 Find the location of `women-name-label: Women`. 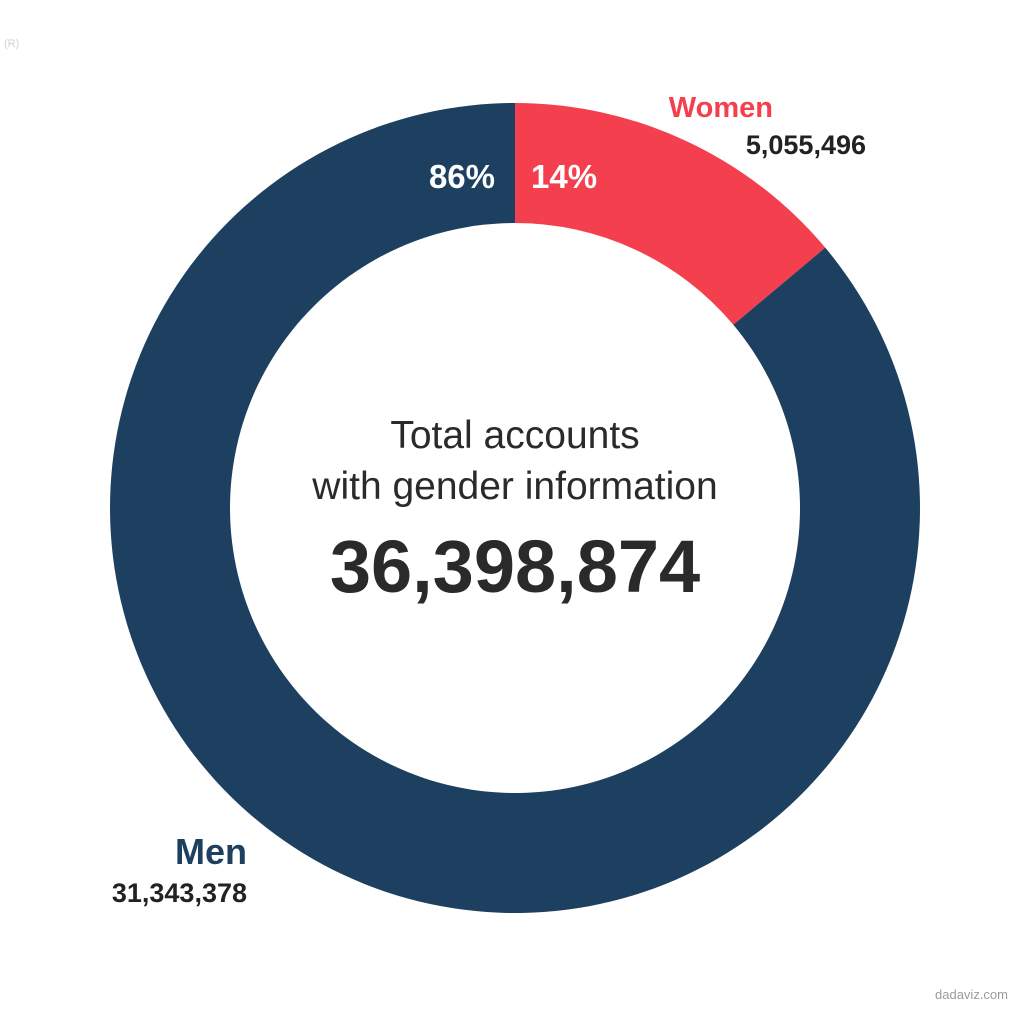

women-name-label: Women is located at coordinates (721, 108).